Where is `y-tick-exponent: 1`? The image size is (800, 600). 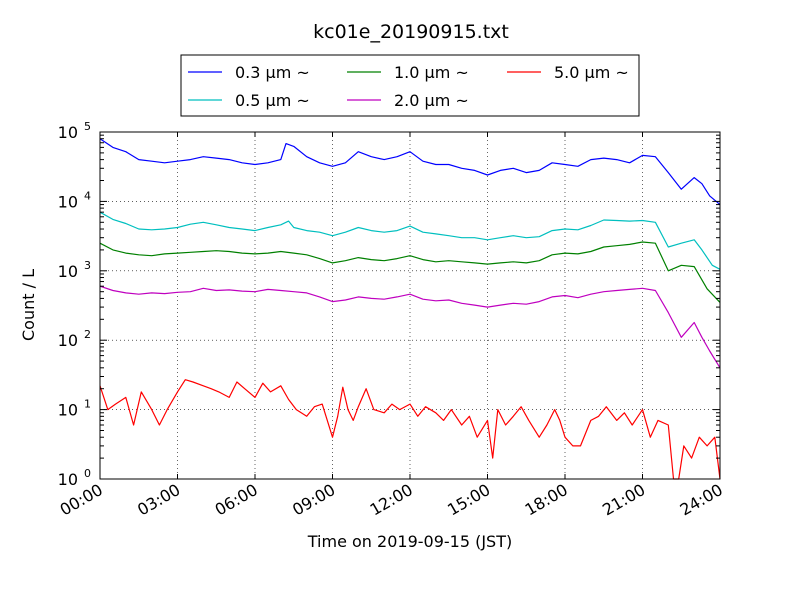
y-tick-exponent: 1 is located at coordinates (87, 404).